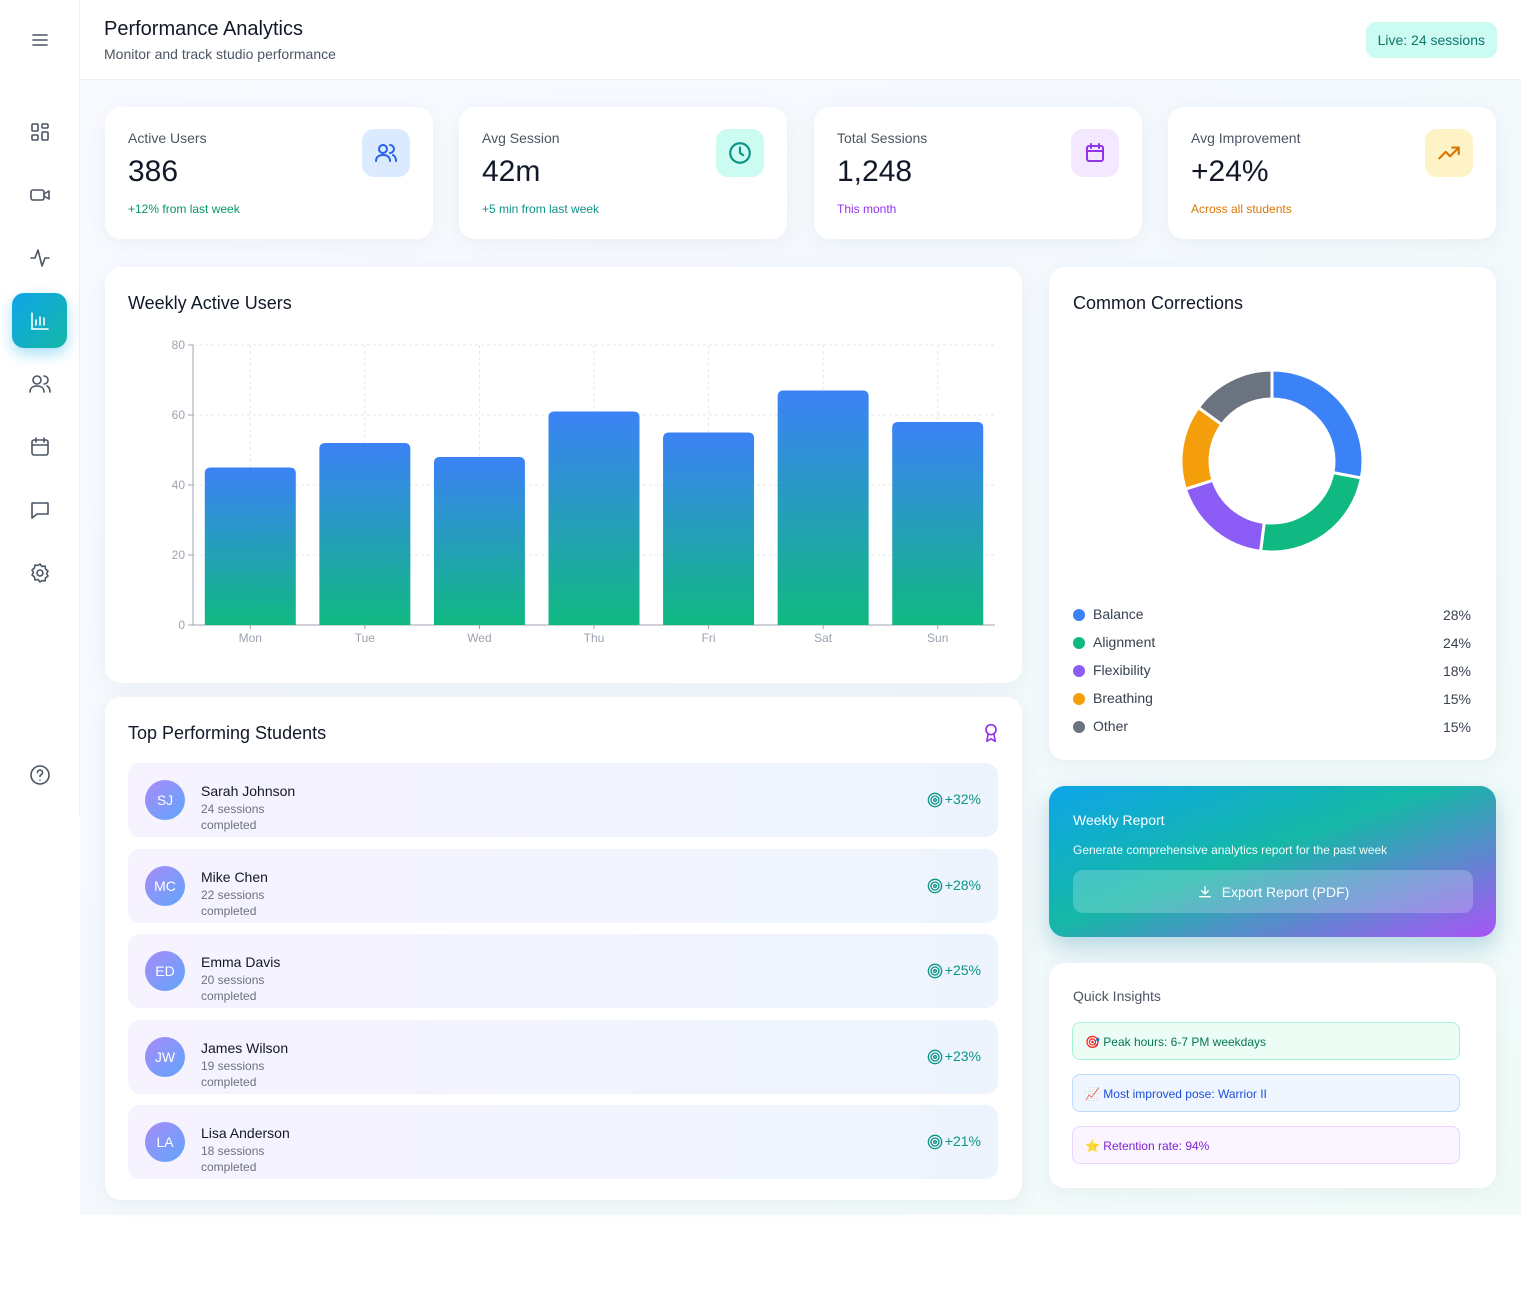  I want to click on legend-label: Flexibility, so click(1122, 670).